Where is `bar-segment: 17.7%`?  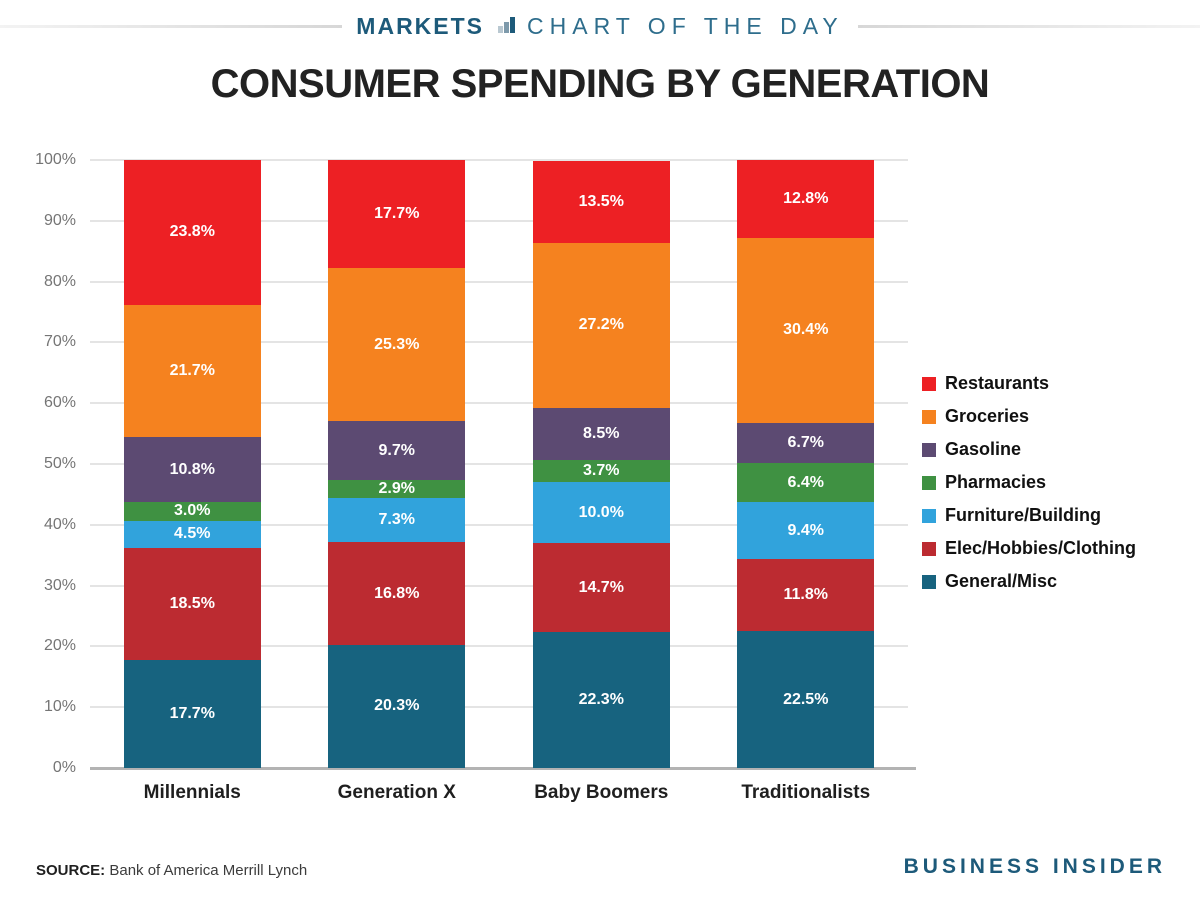
bar-segment: 17.7% is located at coordinates (397, 214).